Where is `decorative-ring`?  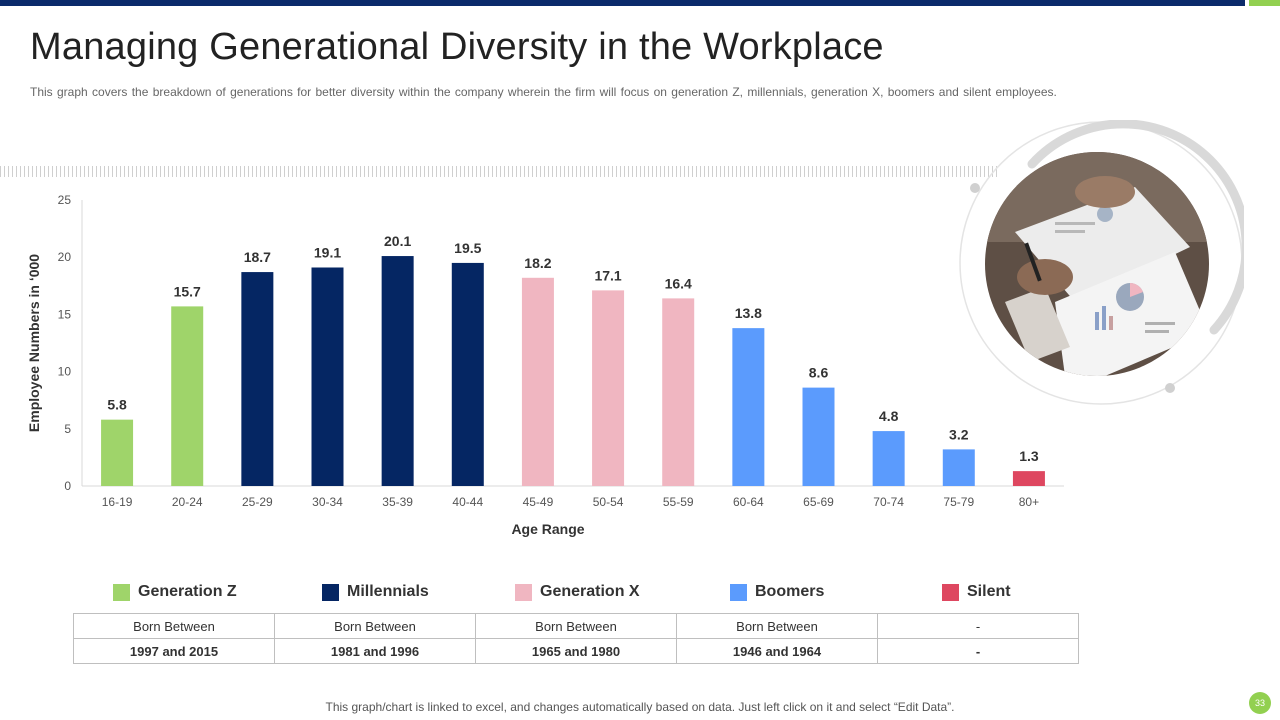
decorative-ring is located at coordinates (1101, 262).